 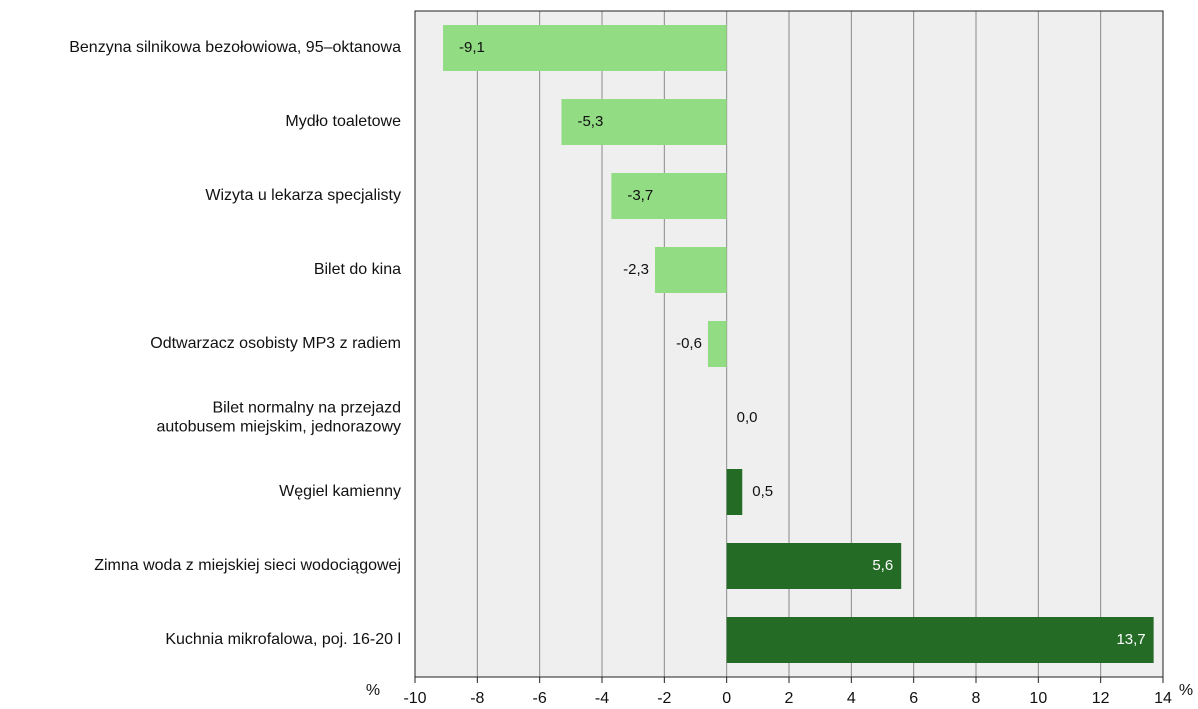 I want to click on x-tick-label: 12, so click(x=1101, y=698).